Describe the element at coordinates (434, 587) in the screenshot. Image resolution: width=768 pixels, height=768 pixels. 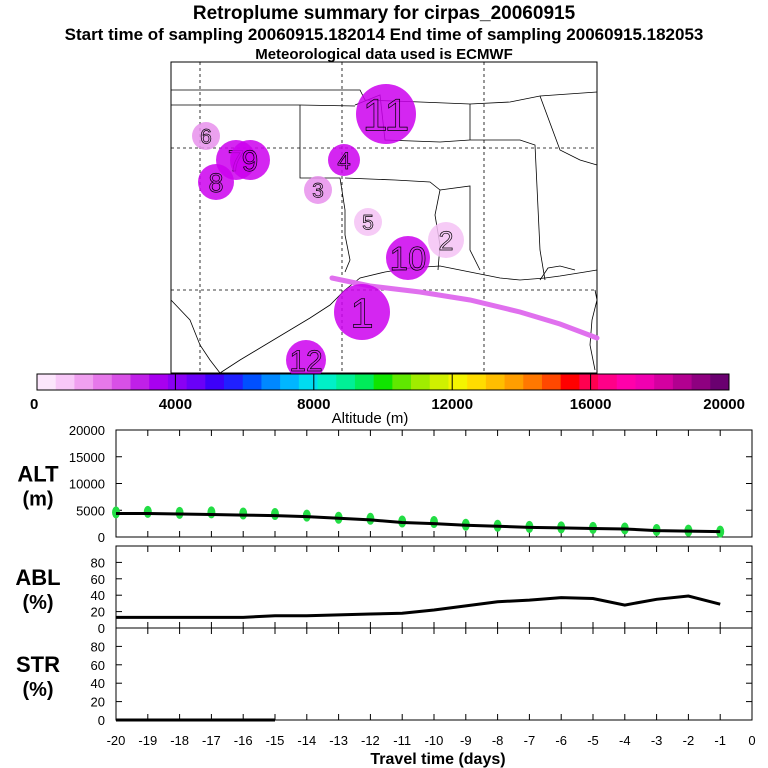
I see `panel-frame` at that location.